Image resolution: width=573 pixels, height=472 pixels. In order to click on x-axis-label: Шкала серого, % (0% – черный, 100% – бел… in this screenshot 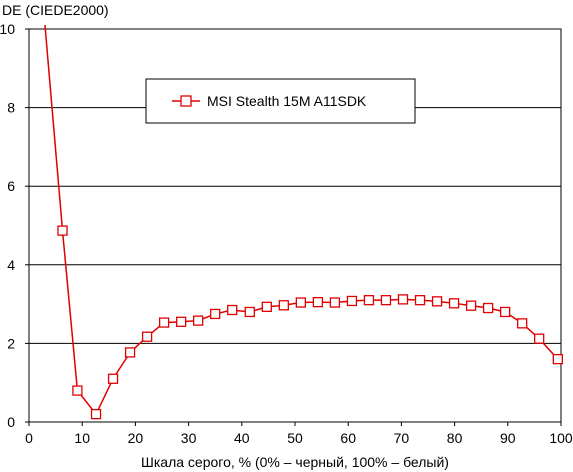, I will do `click(295, 462)`.